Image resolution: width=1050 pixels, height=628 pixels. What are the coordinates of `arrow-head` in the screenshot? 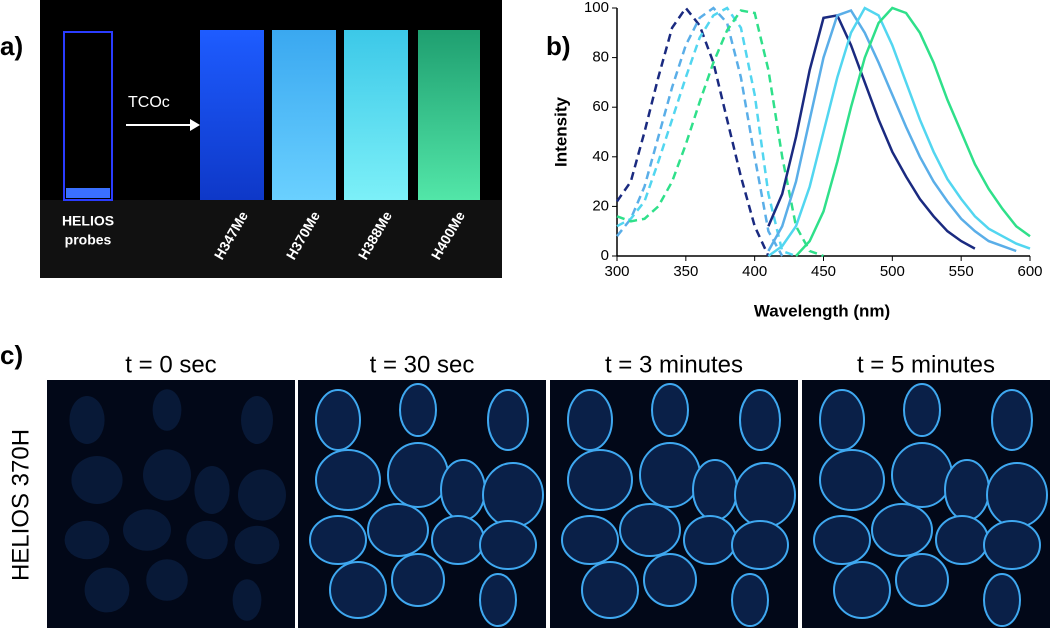 It's located at (195, 125).